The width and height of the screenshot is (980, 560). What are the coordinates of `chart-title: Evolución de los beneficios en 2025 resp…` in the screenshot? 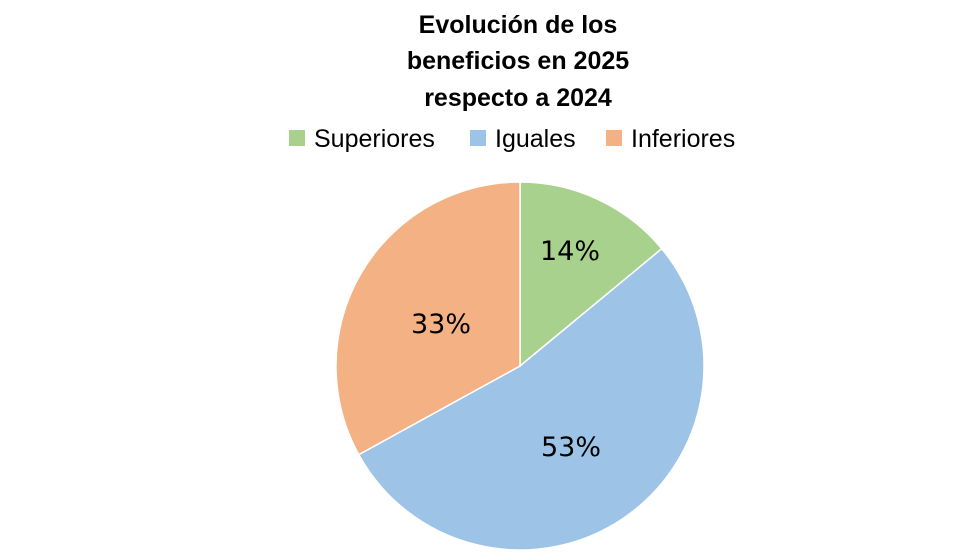 It's located at (518, 61).